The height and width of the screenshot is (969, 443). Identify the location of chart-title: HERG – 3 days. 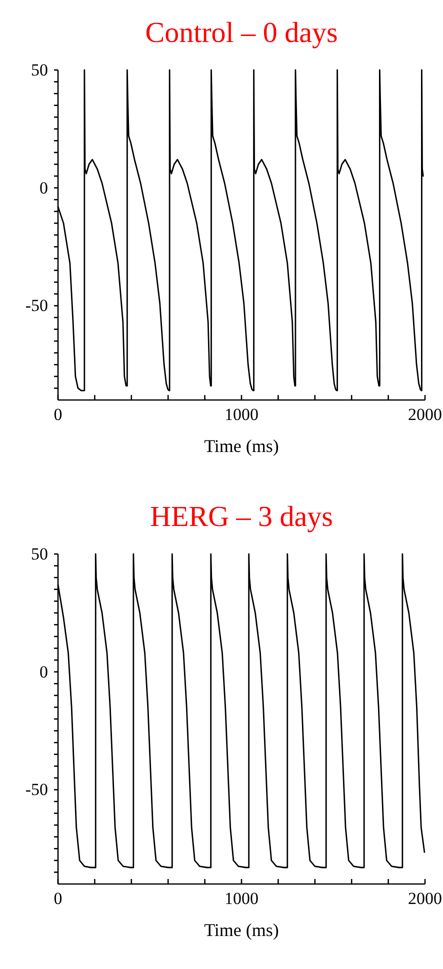
(241, 517).